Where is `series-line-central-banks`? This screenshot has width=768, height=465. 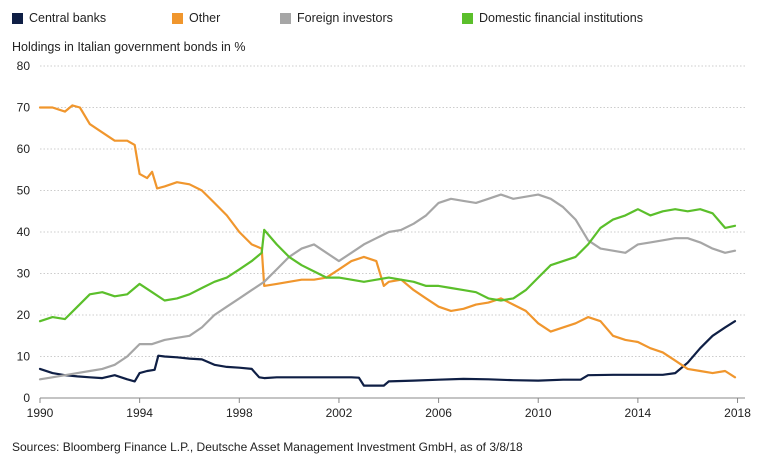 series-line-central-banks is located at coordinates (387, 353).